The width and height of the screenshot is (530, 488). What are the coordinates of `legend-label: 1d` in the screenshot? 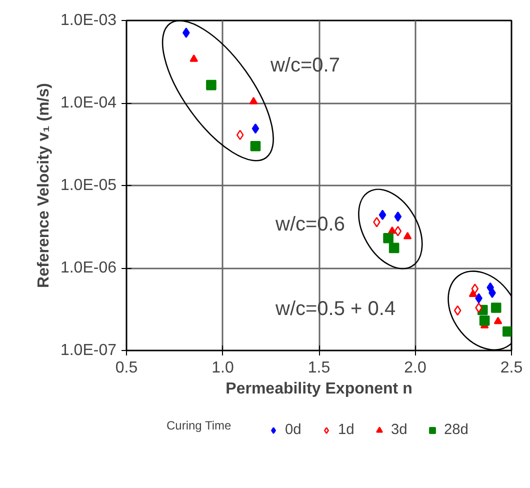 It's located at (347, 430).